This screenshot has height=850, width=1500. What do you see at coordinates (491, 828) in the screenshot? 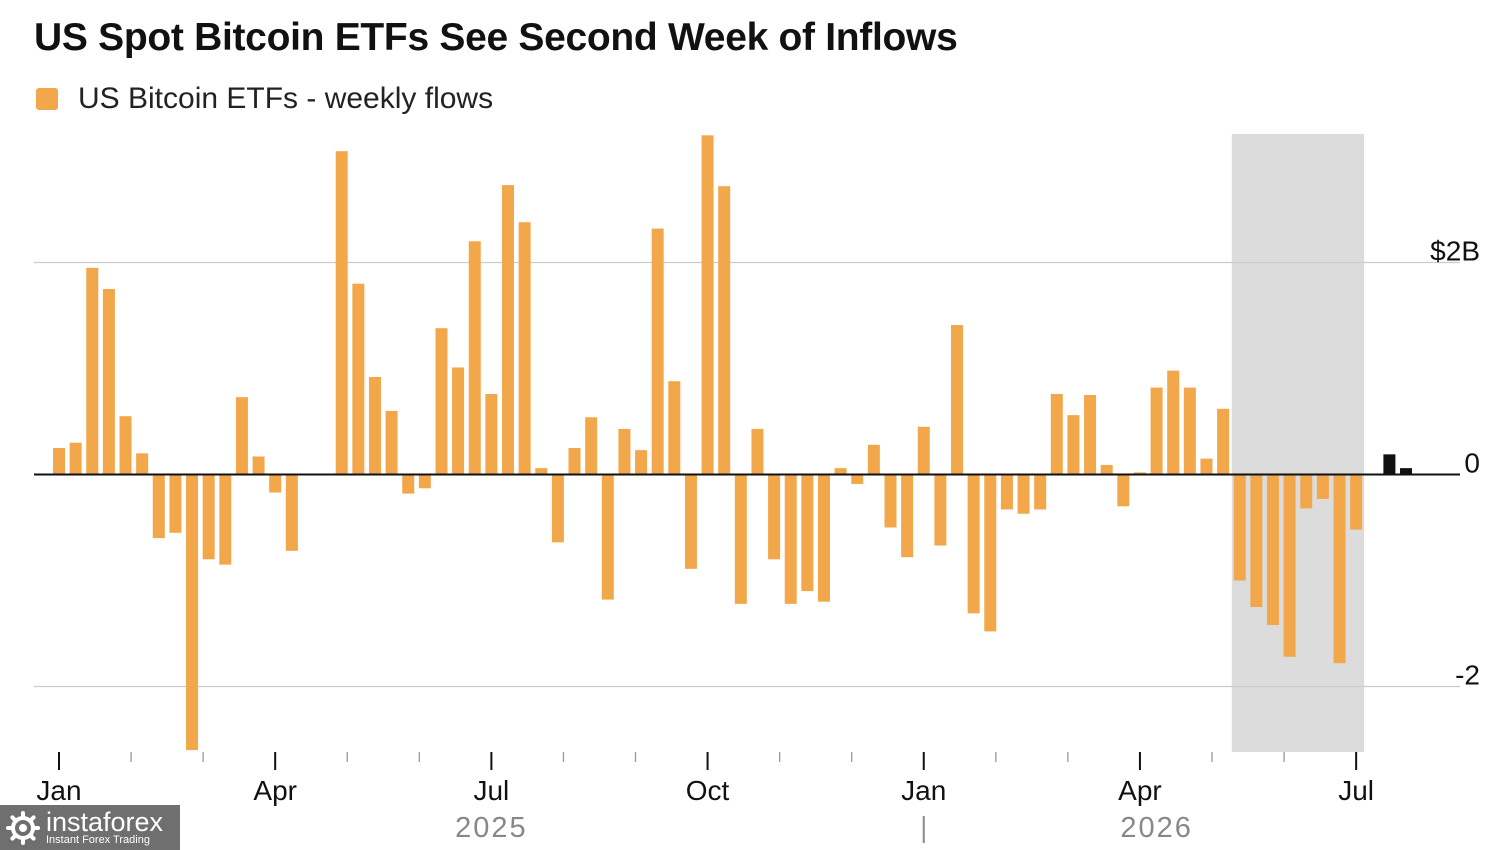
I see `year-label: 2025` at bounding box center [491, 828].